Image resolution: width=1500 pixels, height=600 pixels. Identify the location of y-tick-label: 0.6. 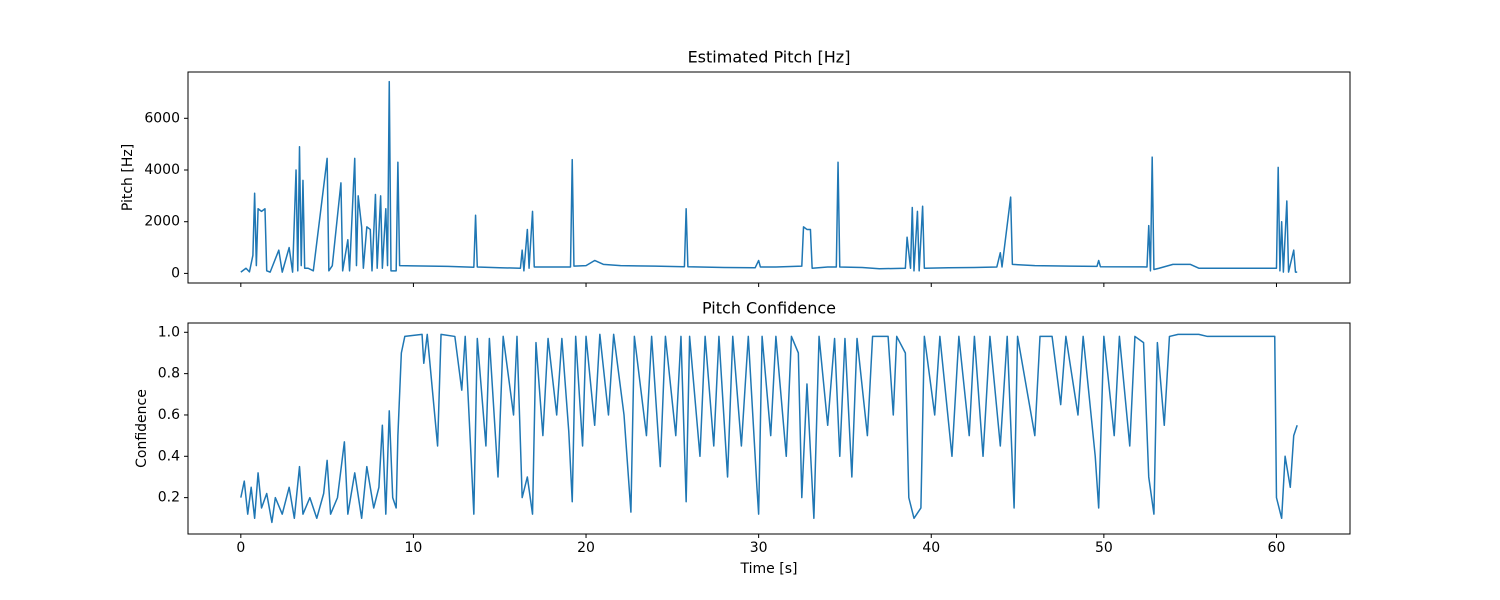
(169, 415).